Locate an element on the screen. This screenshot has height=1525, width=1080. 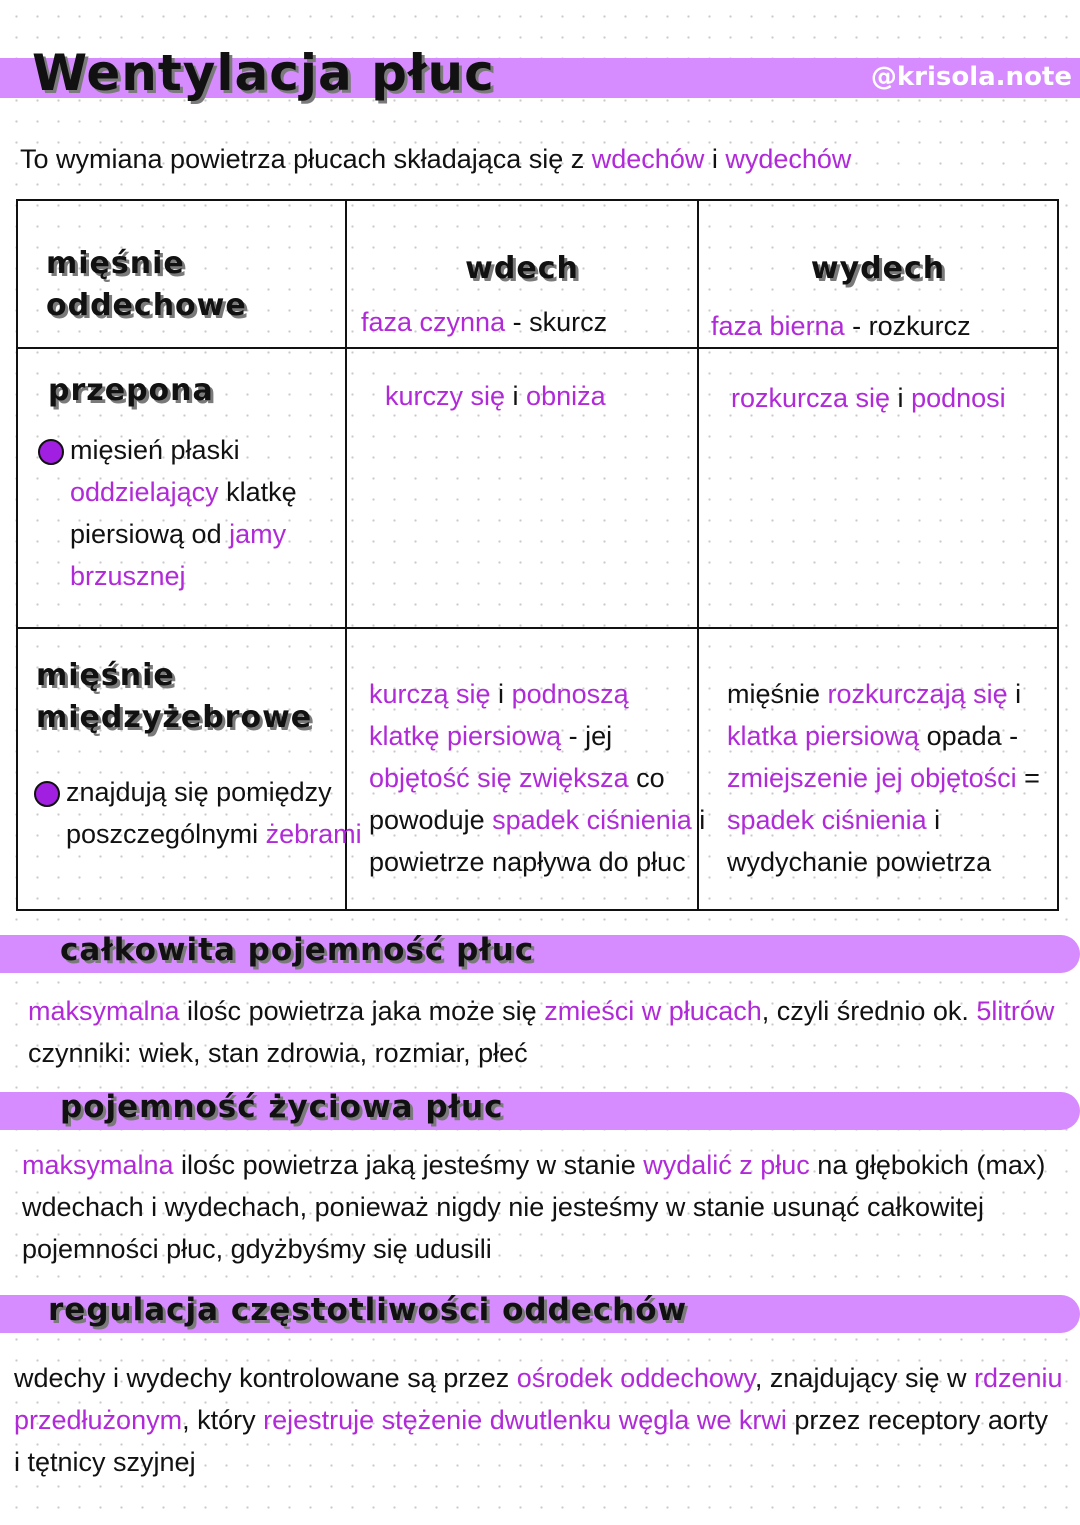
highlighted-term: podnoszą is located at coordinates (570, 694).